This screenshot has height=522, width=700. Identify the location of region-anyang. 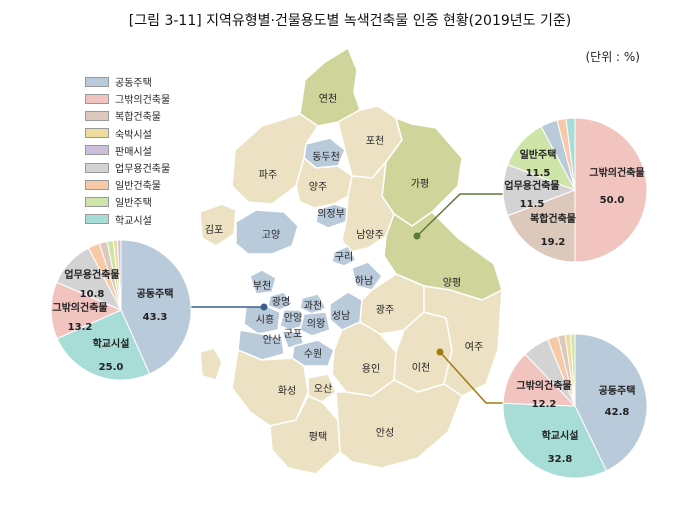
(292, 320).